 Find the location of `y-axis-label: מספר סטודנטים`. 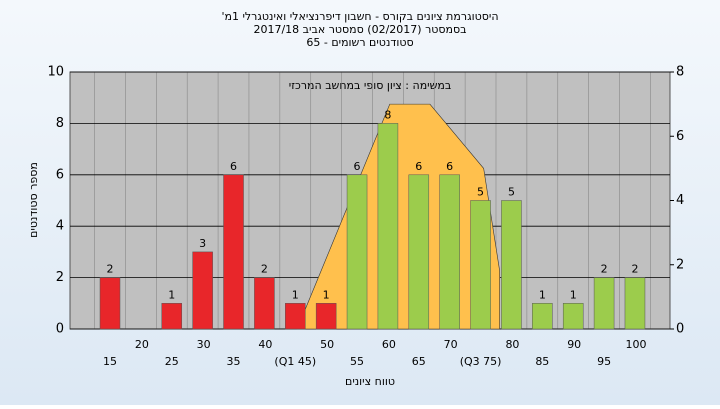

y-axis-label: מספר סטודנטים is located at coordinates (33, 200).